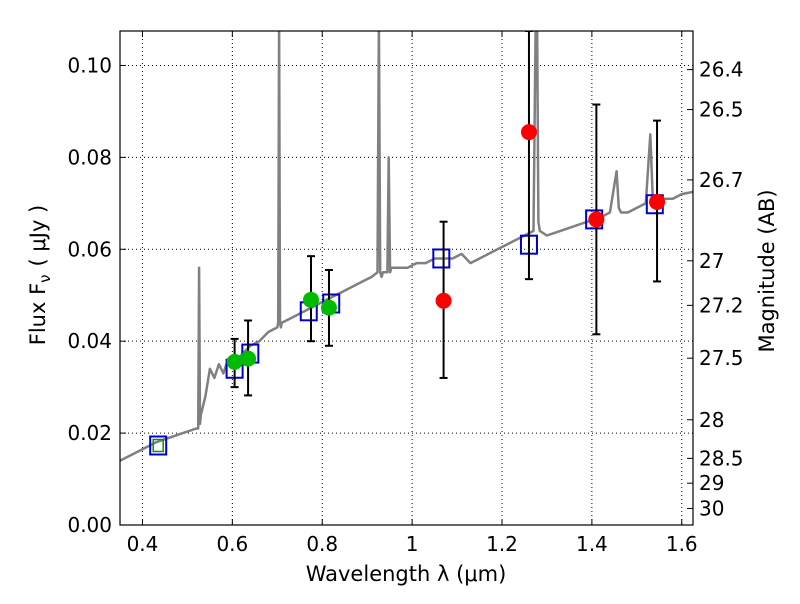 The width and height of the screenshot is (800, 604). What do you see at coordinates (767, 270) in the screenshot?
I see `y2-axis-label: Magnitude (AB)` at bounding box center [767, 270].